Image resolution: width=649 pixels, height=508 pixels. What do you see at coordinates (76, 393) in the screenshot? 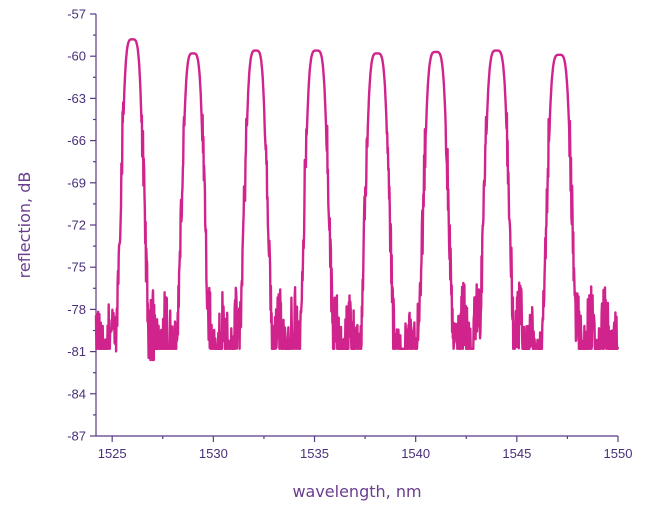
I see `y-tick-label: -84` at bounding box center [76, 393].